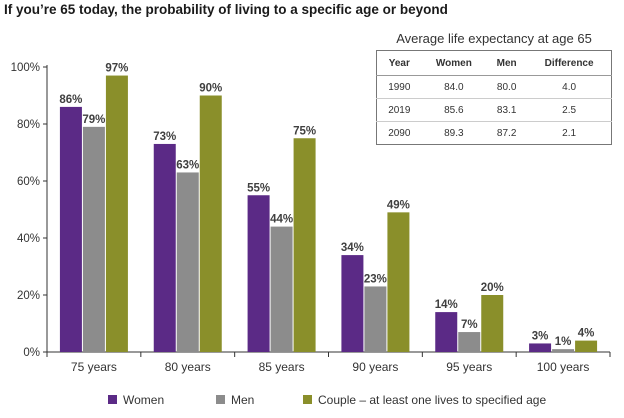 The height and width of the screenshot is (418, 624). What do you see at coordinates (492, 288) in the screenshot?
I see `data-label: 20%` at bounding box center [492, 288].